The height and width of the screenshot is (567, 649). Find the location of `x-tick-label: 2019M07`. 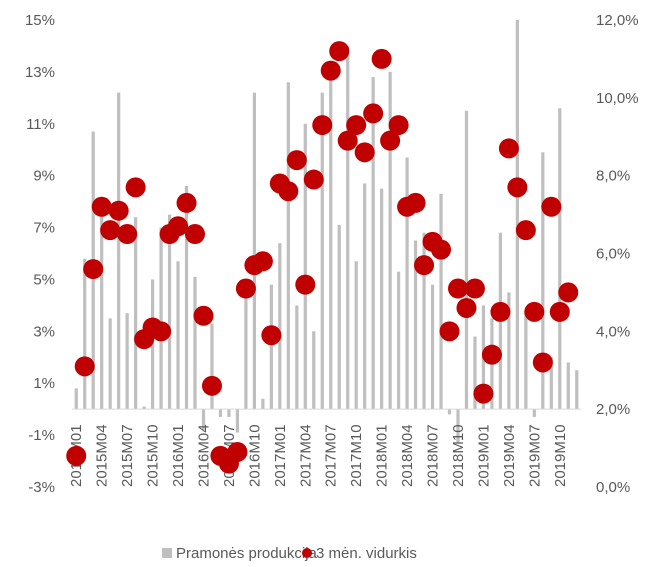

x-tick-label: 2019M07 is located at coordinates (534, 455).